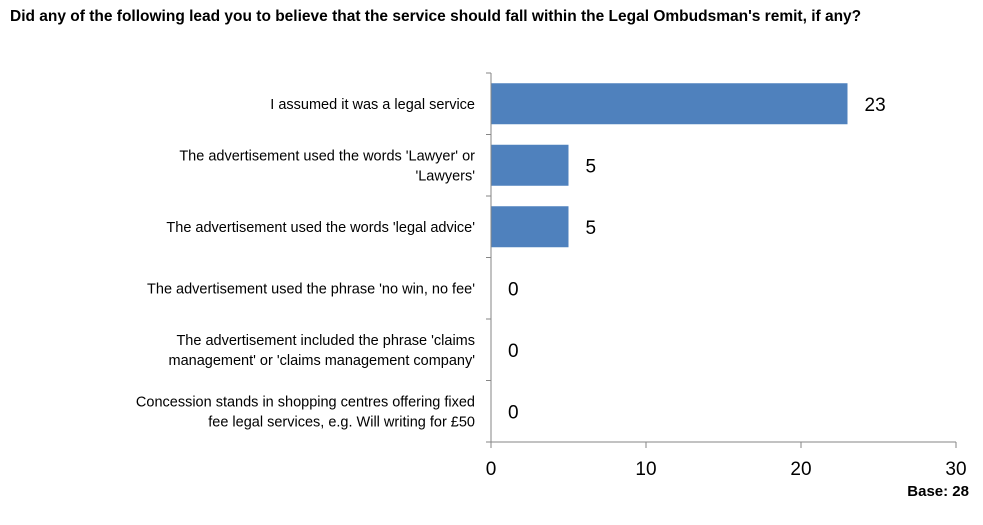  What do you see at coordinates (372, 105) in the screenshot?
I see `category-label: I assumed it was a legal service` at bounding box center [372, 105].